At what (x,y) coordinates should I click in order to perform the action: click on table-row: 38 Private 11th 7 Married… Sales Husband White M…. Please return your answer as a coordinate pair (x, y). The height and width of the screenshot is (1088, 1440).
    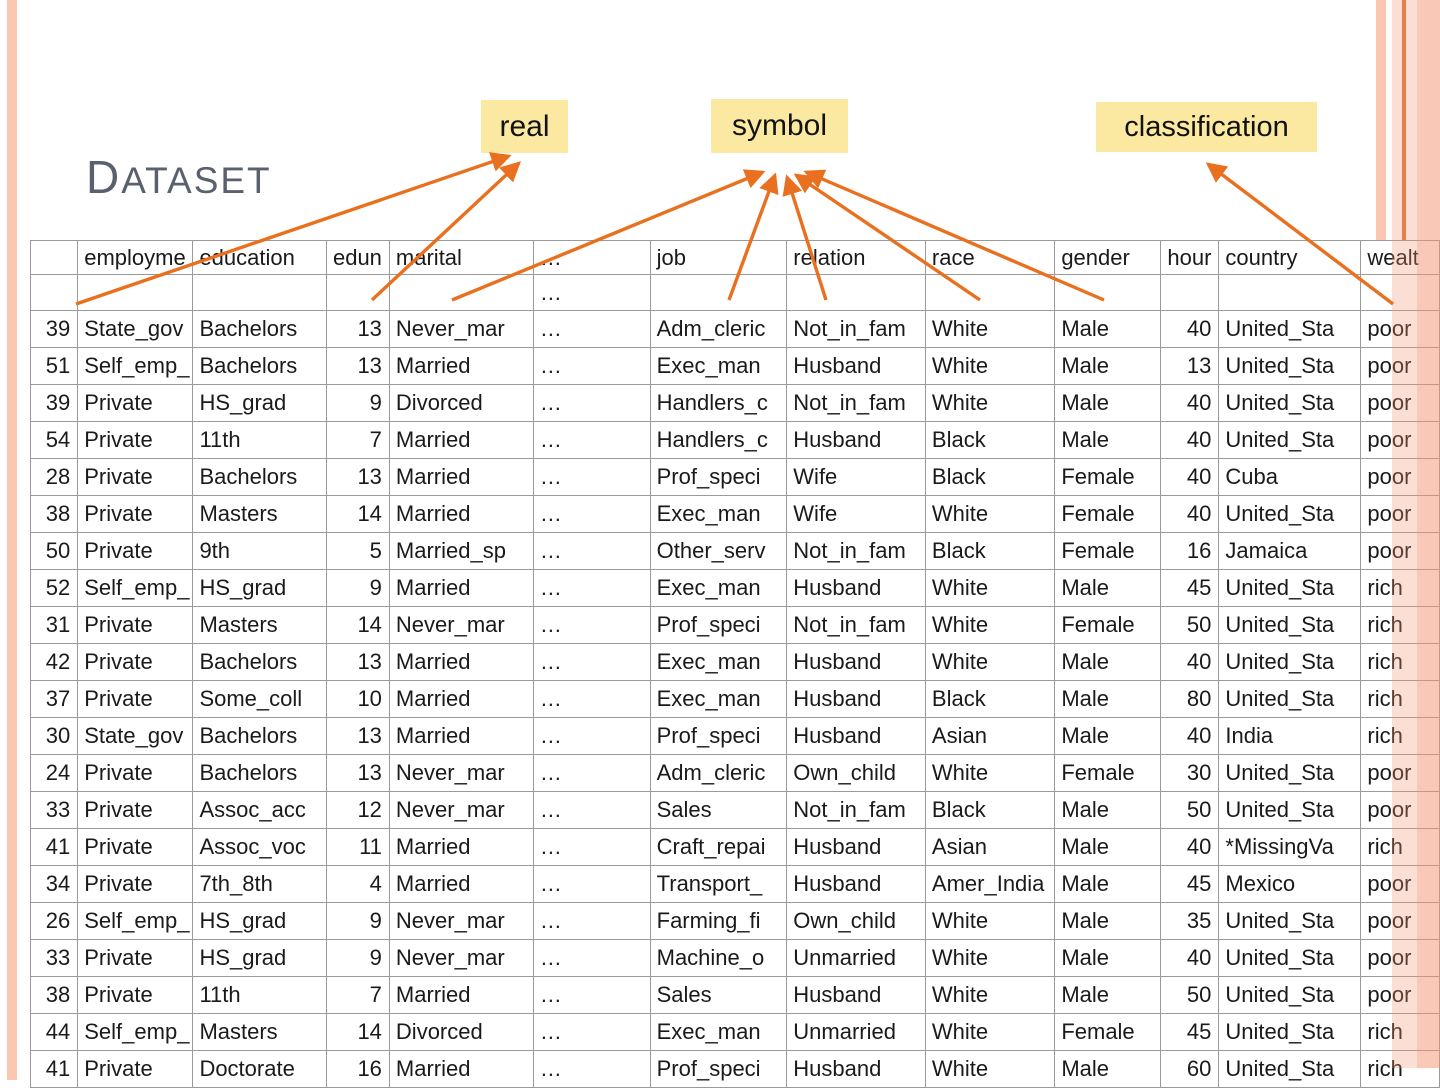
    Looking at the image, I should click on (734, 995).